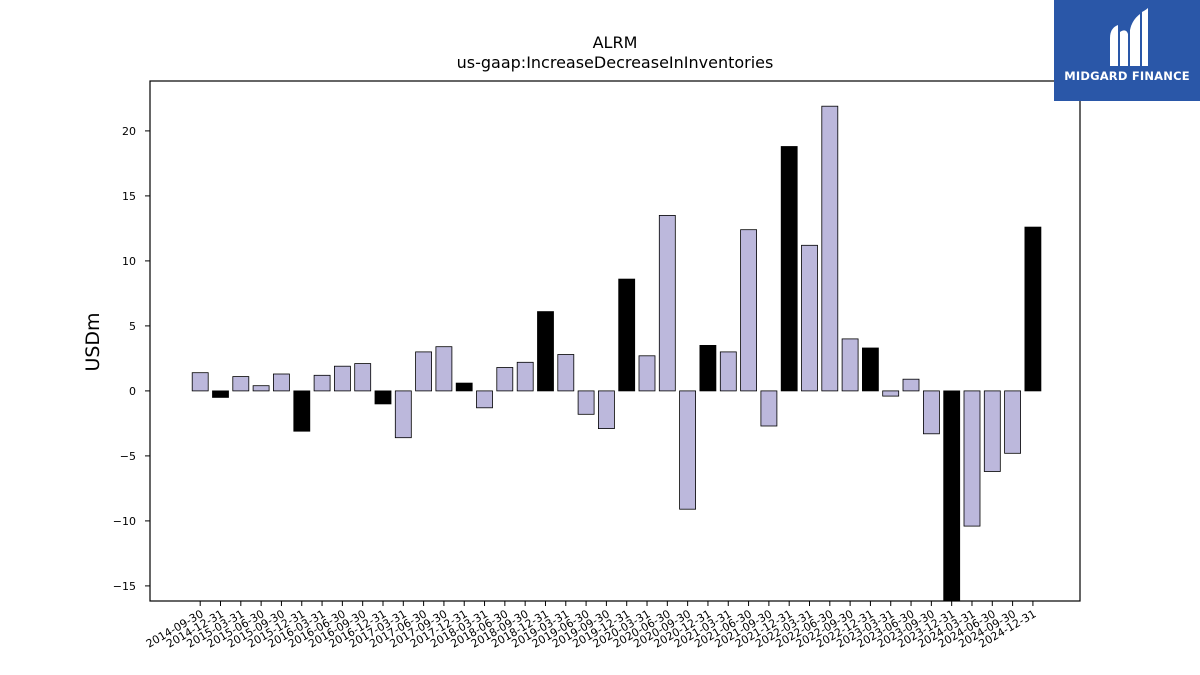 The width and height of the screenshot is (1200, 675). I want to click on y-tick-label: 15, so click(129, 196).